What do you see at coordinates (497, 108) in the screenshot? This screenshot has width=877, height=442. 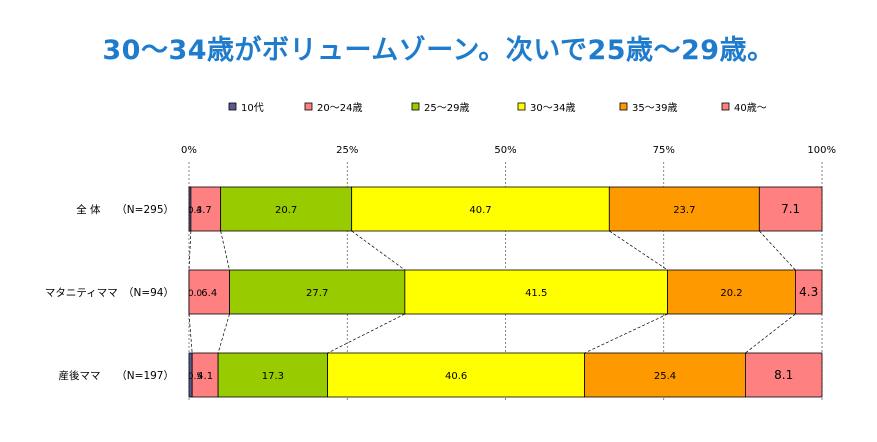 I see `legend: 10代 20～24歳 25～29歳 30～34歳 35～39歳 40歳～` at bounding box center [497, 108].